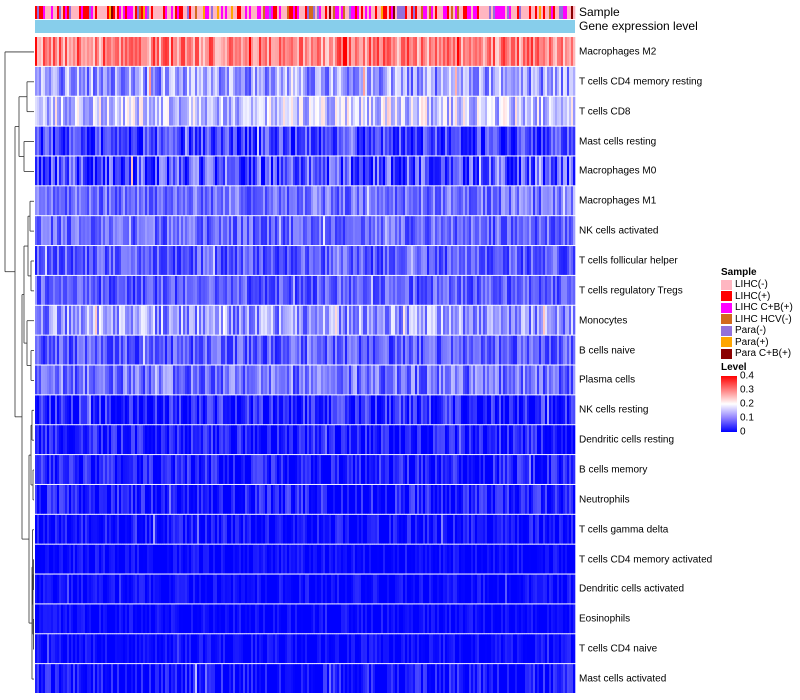 Image resolution: width=800 pixels, height=700 pixels. What do you see at coordinates (305, 350) in the screenshot?
I see `heatmap-row` at bounding box center [305, 350].